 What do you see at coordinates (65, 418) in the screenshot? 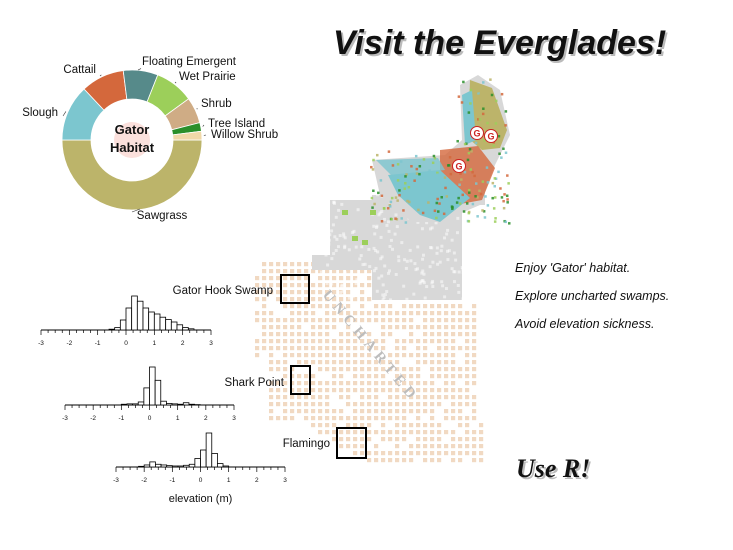
I see `histogram-tick-label: -3` at bounding box center [65, 418].